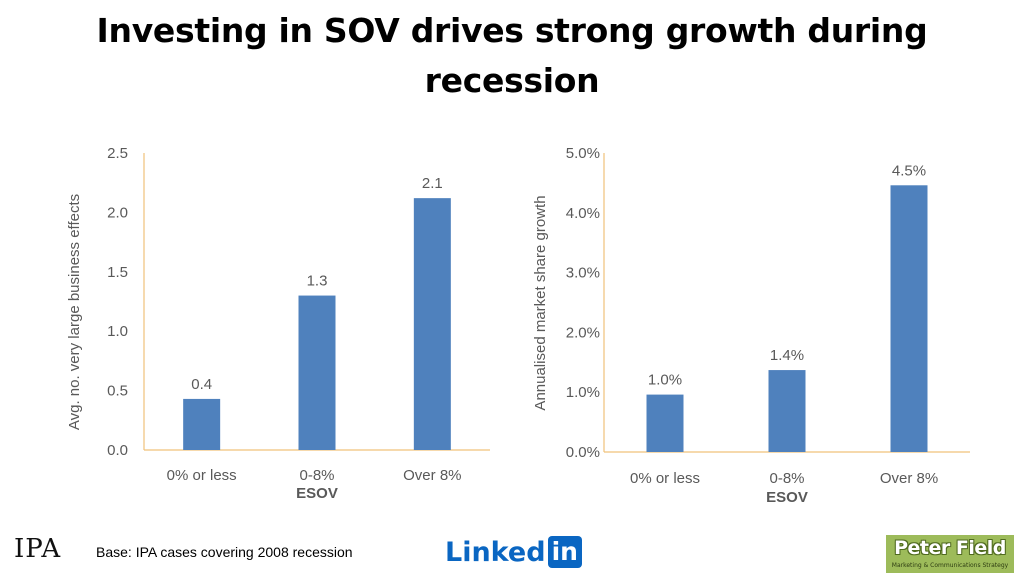 The image size is (1024, 578). I want to click on chart-2-category-label: 0% or less, so click(665, 478).